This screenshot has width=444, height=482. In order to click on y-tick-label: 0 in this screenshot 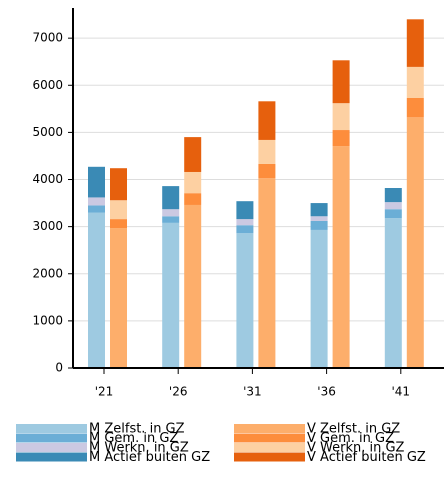, I will do `click(59, 368)`.